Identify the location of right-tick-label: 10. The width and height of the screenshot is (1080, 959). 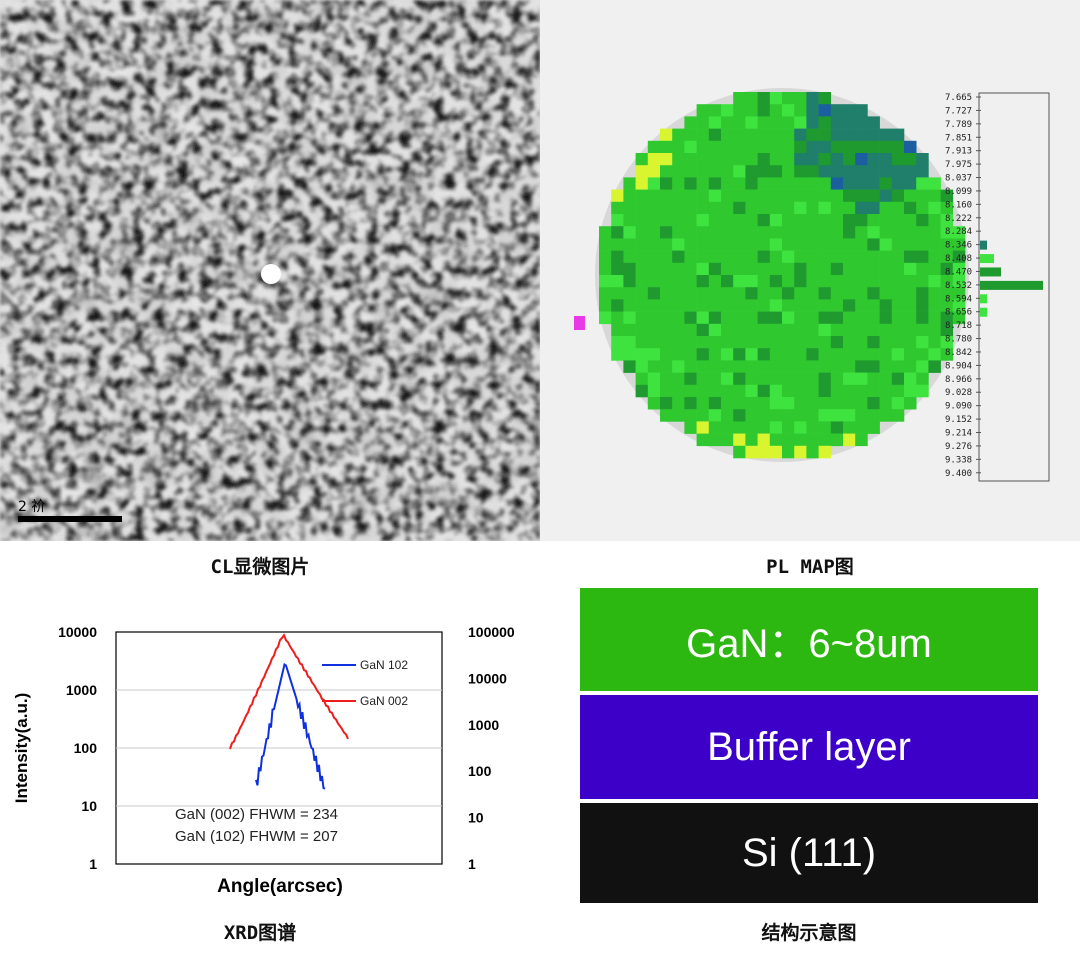
(476, 818).